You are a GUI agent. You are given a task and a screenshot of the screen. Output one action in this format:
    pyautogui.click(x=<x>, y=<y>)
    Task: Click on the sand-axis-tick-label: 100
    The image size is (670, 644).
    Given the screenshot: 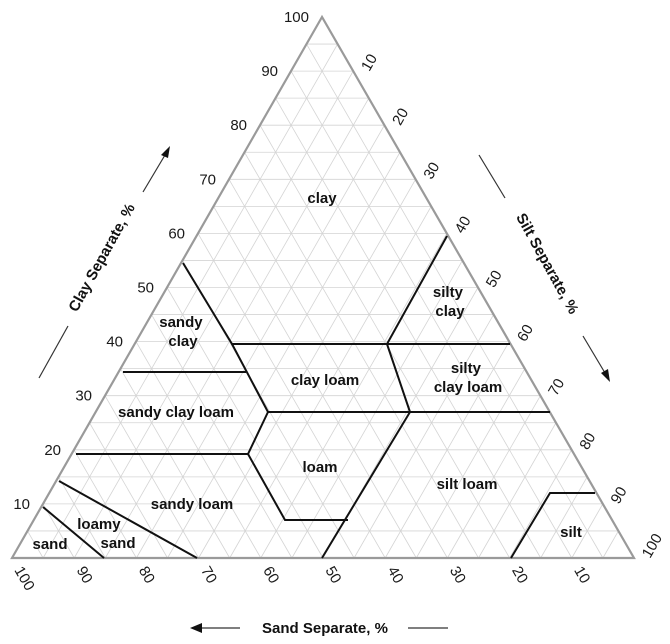 What is the action you would take?
    pyautogui.click(x=24, y=579)
    